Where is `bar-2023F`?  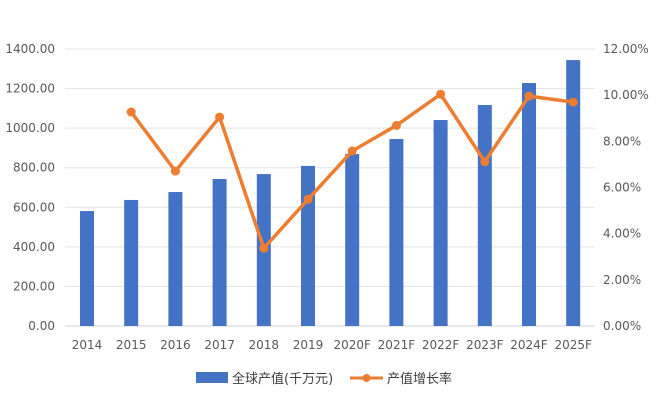
bar-2023F is located at coordinates (484, 215).